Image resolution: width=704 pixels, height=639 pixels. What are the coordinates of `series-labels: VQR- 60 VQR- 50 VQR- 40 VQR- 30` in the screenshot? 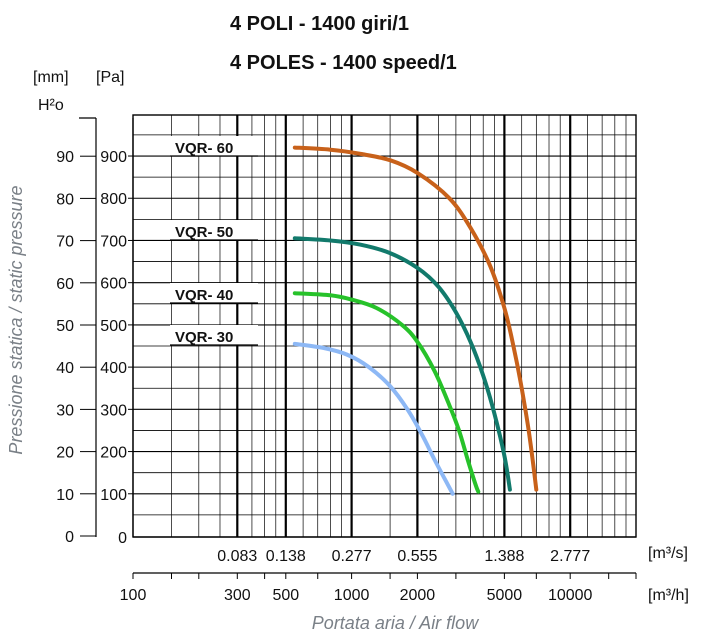 It's located at (214, 241).